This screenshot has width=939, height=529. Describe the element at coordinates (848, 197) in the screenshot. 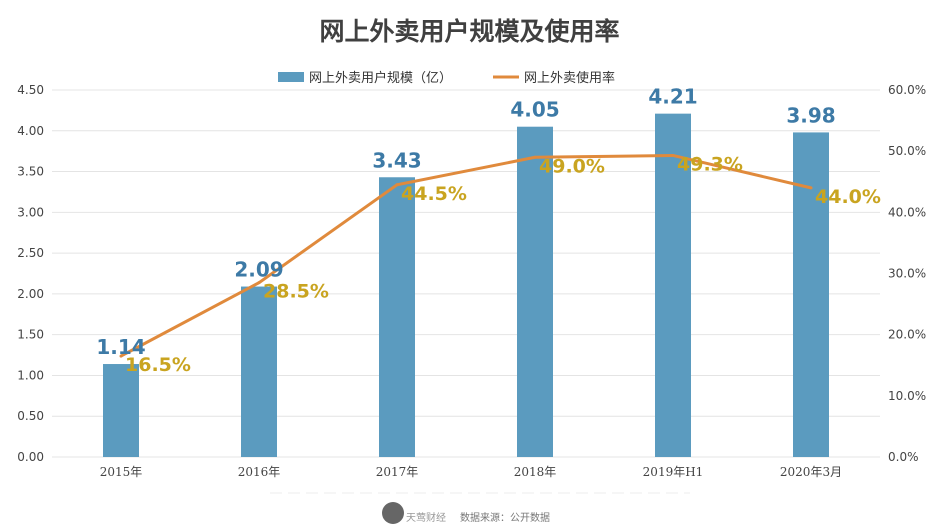

I see `line-data-label: 44.0%` at that location.